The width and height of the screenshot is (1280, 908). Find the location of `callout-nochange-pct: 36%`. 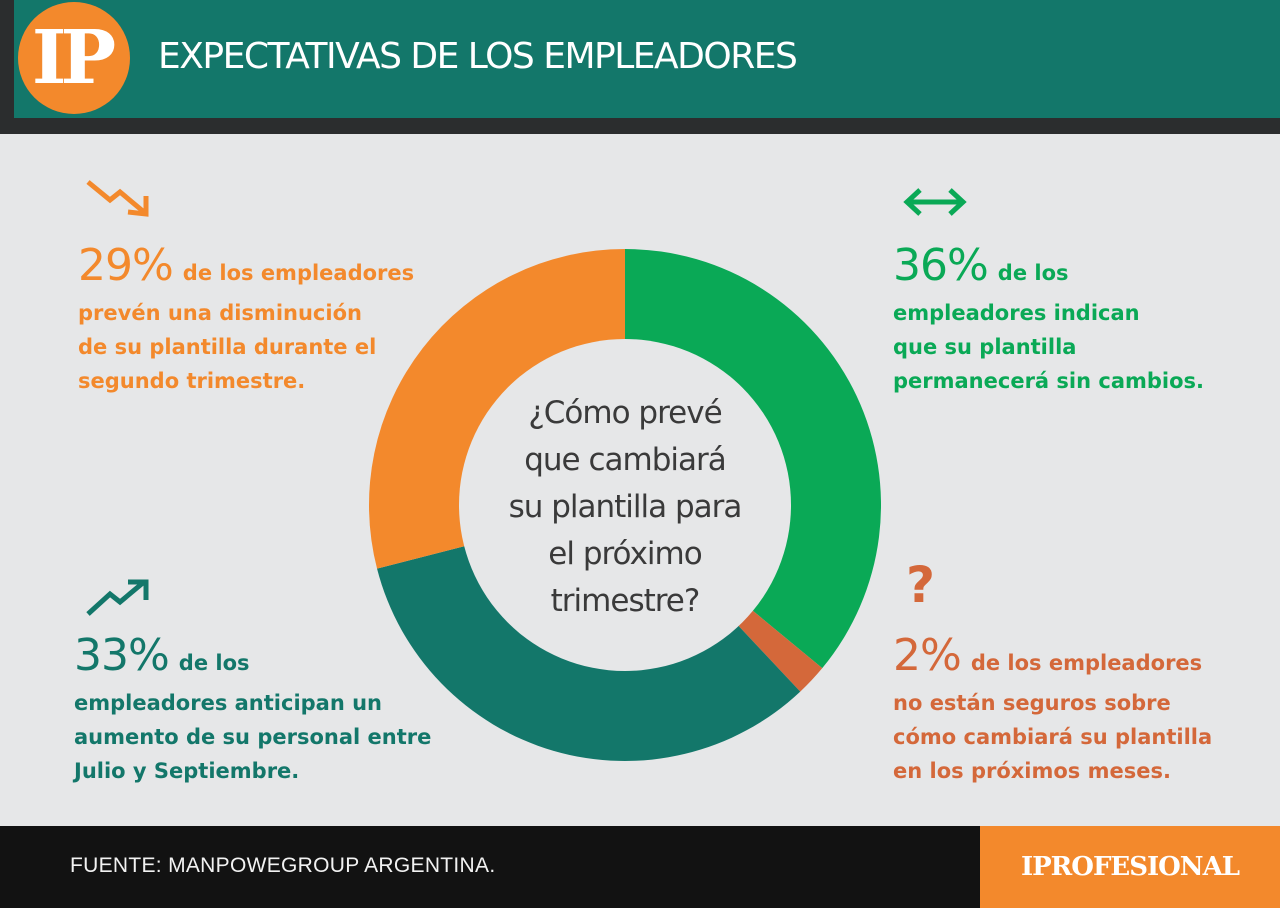

callout-nochange-pct: 36% is located at coordinates (941, 265).